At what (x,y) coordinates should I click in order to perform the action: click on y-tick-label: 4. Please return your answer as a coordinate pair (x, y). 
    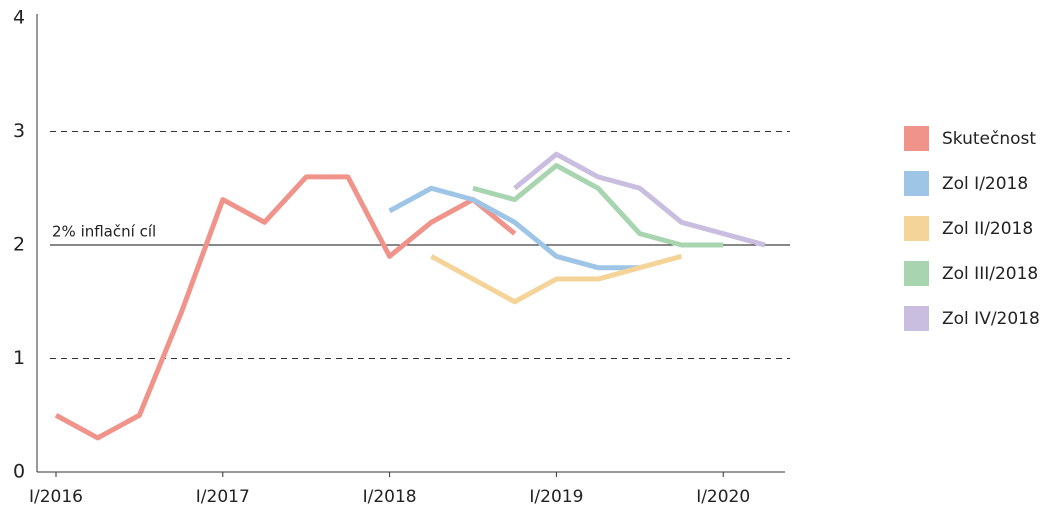
    Looking at the image, I should click on (19, 18).